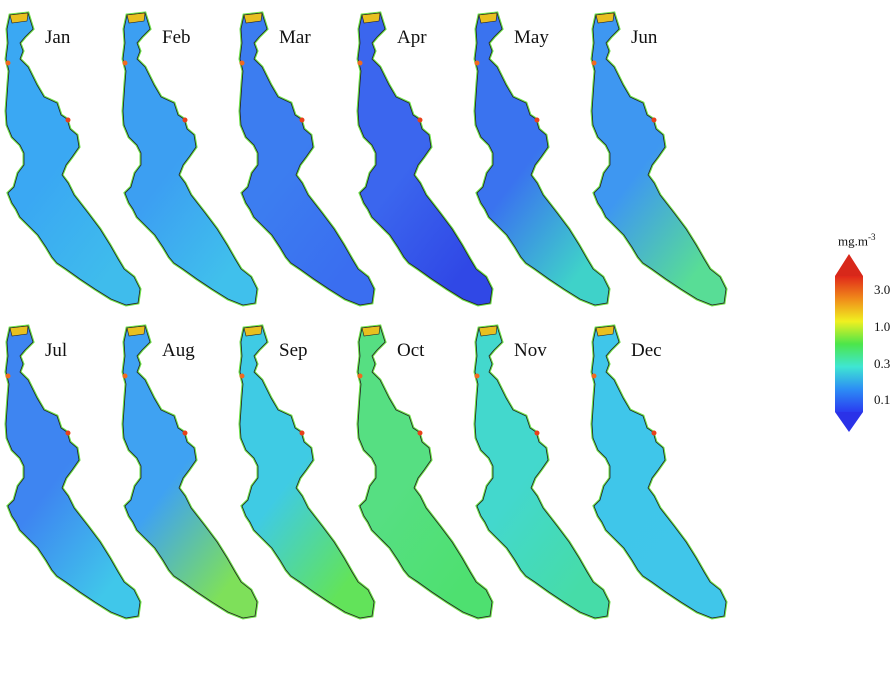 This screenshot has height=675, width=893. I want to click on month-label: Apr, so click(412, 37).